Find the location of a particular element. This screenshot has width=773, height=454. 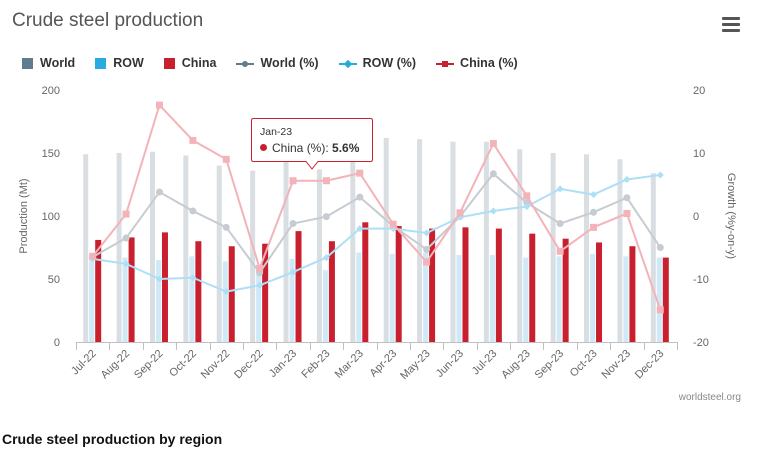

x-axis-tick-label: Jul-23 is located at coordinates (485, 363).